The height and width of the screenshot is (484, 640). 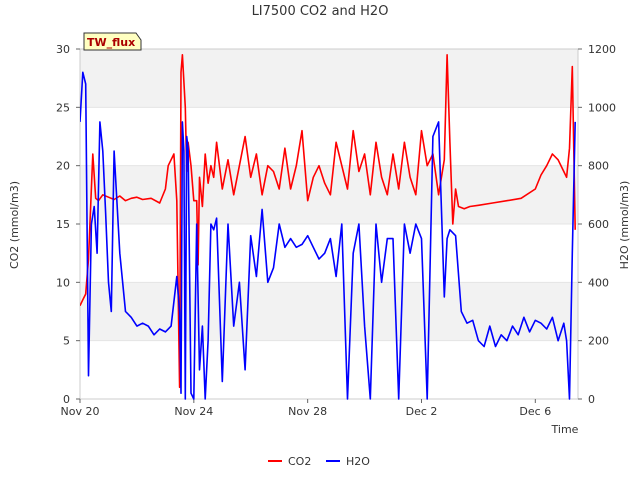 I want to click on legend: CO2 H2O, so click(x=319, y=461).